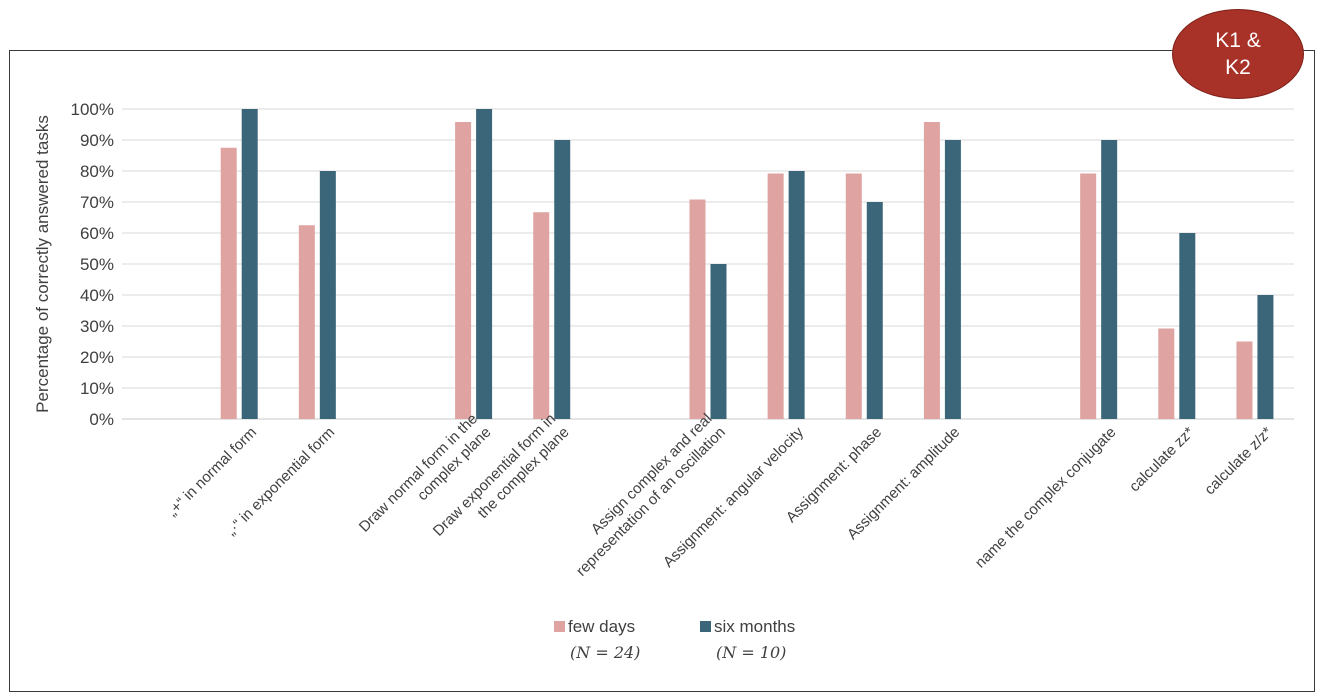  Describe the element at coordinates (1238, 461) in the screenshot. I see `x-tick-label: calculate z/z*` at that location.